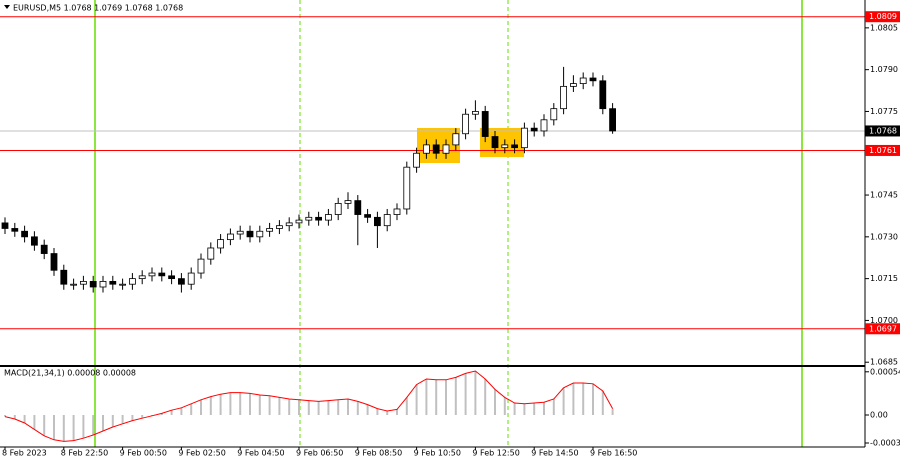 The width and height of the screenshot is (900, 460). Describe the element at coordinates (613, 453) in the screenshot. I see `x-tick-label: 9 Feb 16:50` at that location.